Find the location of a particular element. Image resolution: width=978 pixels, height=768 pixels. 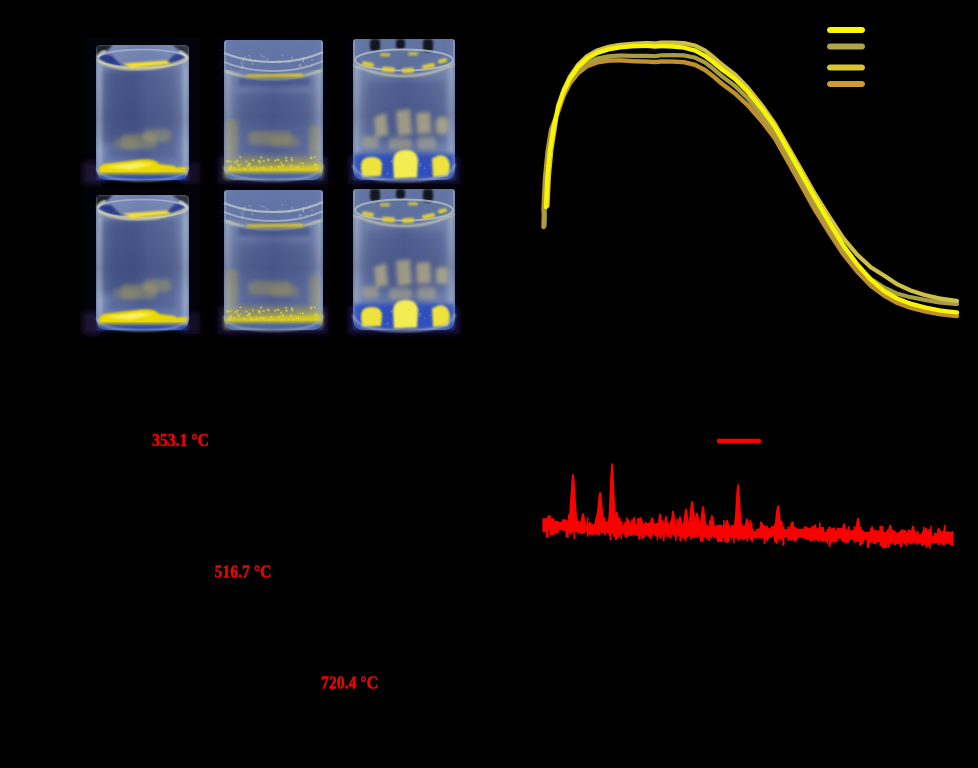

svg-text: 516.7 °C is located at coordinates (243, 572).